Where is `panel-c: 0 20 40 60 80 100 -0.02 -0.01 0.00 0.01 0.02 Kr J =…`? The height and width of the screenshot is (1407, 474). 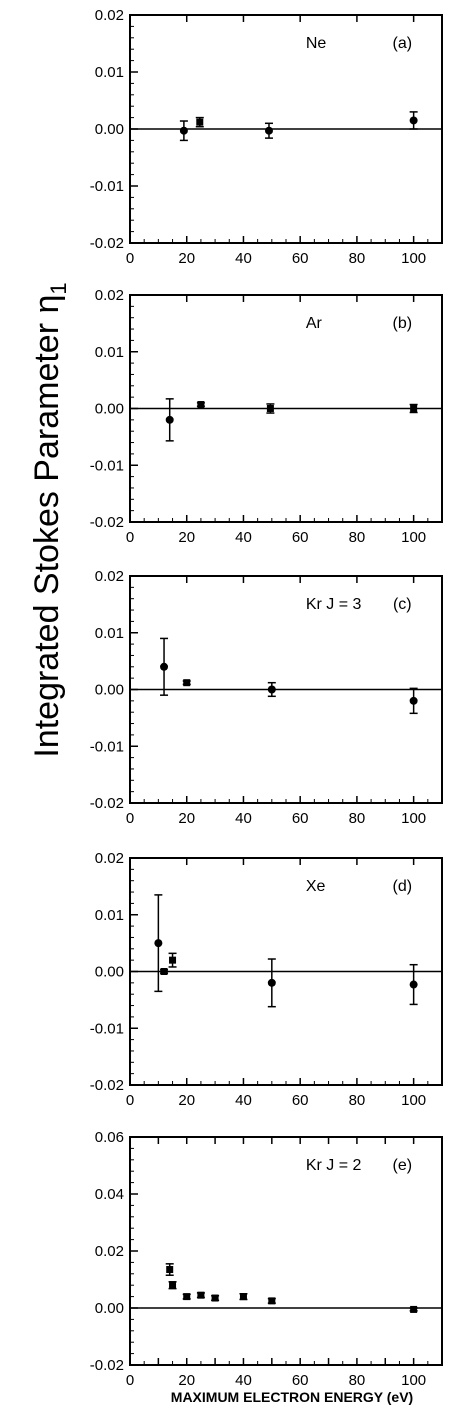
panel-c: 0 20 40 60 80 100 -0.02 -0.01 0.00 0.01 0.02 Kr J =… is located at coordinates (266, 697).